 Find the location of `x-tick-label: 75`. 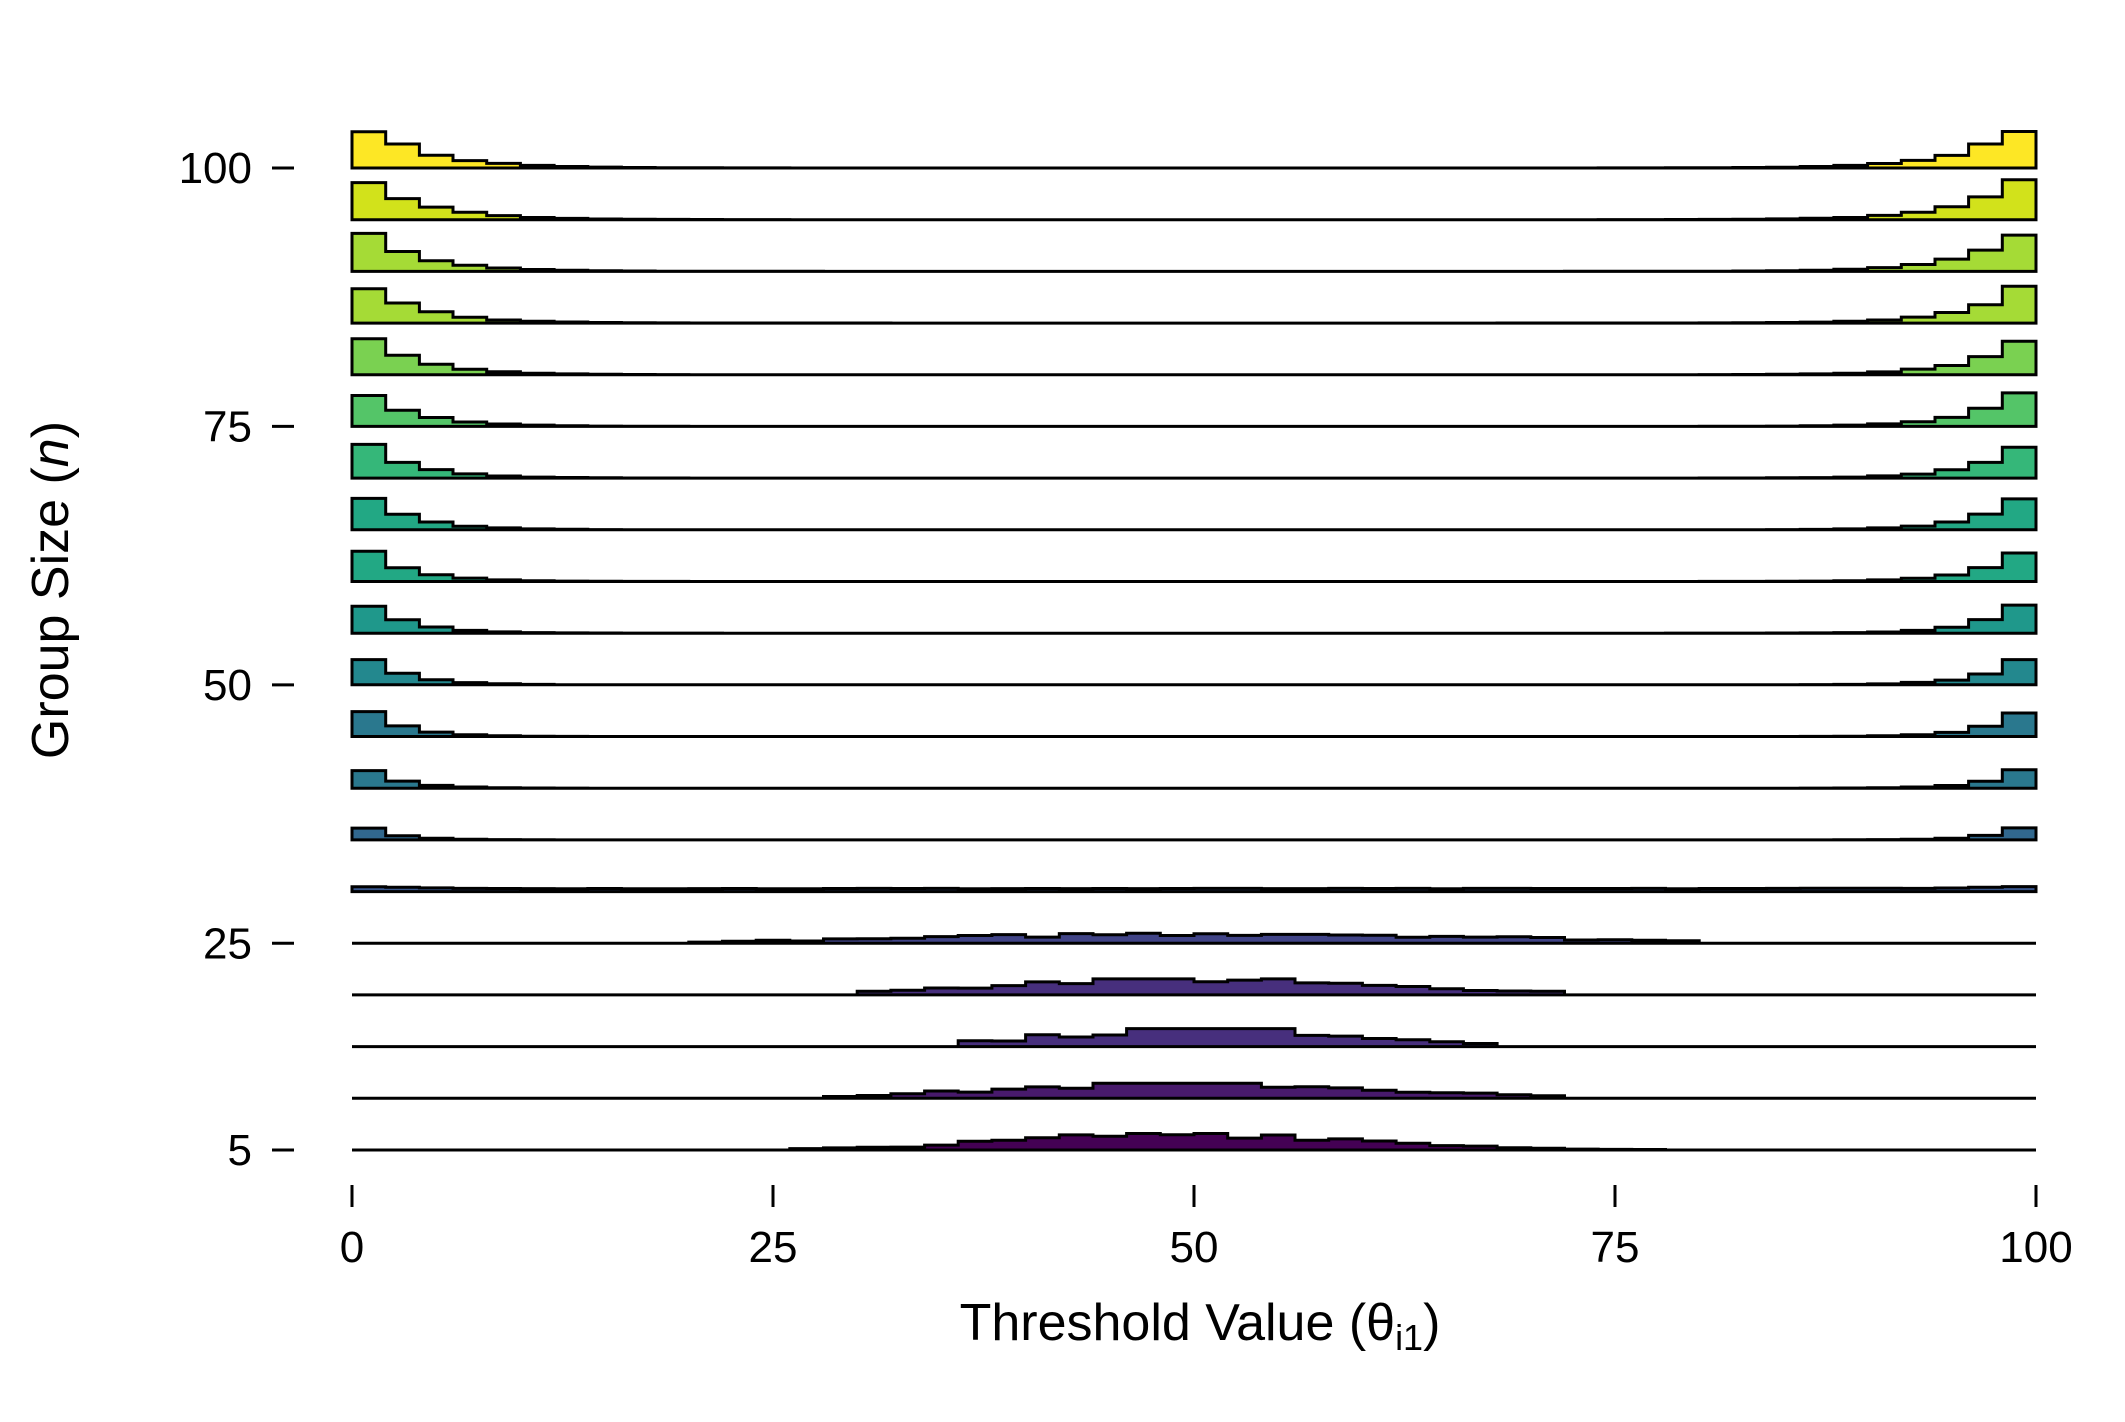

x-tick-label: 75 is located at coordinates (1615, 1247).